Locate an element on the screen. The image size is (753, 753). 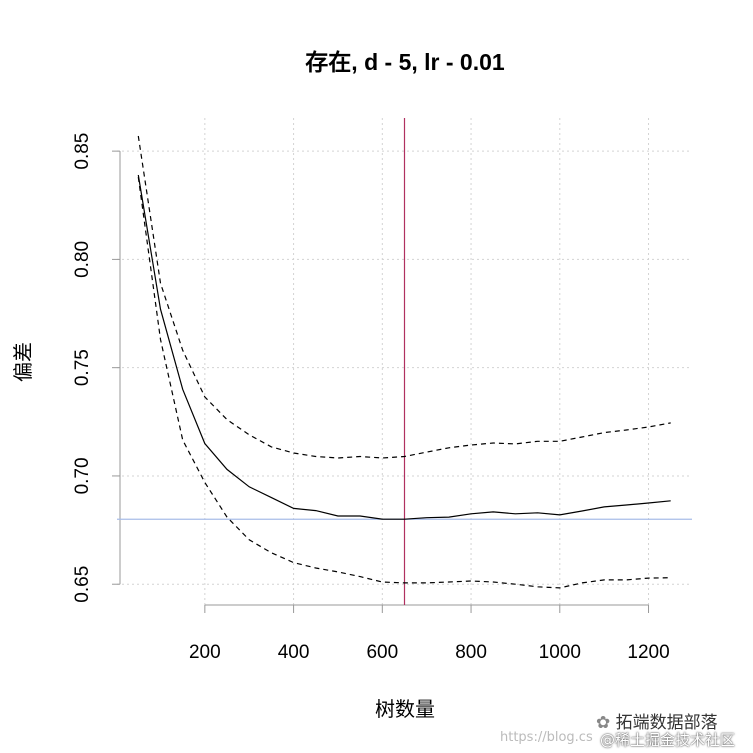
y-tick-label: 0.70 is located at coordinates (82, 475).